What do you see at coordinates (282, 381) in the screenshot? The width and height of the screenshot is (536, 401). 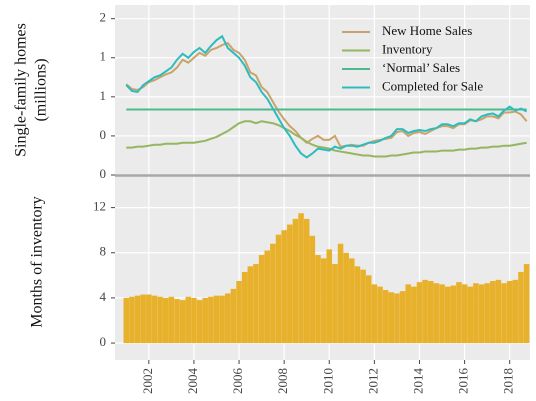 I see `x-tick-label: 2008` at bounding box center [282, 381].